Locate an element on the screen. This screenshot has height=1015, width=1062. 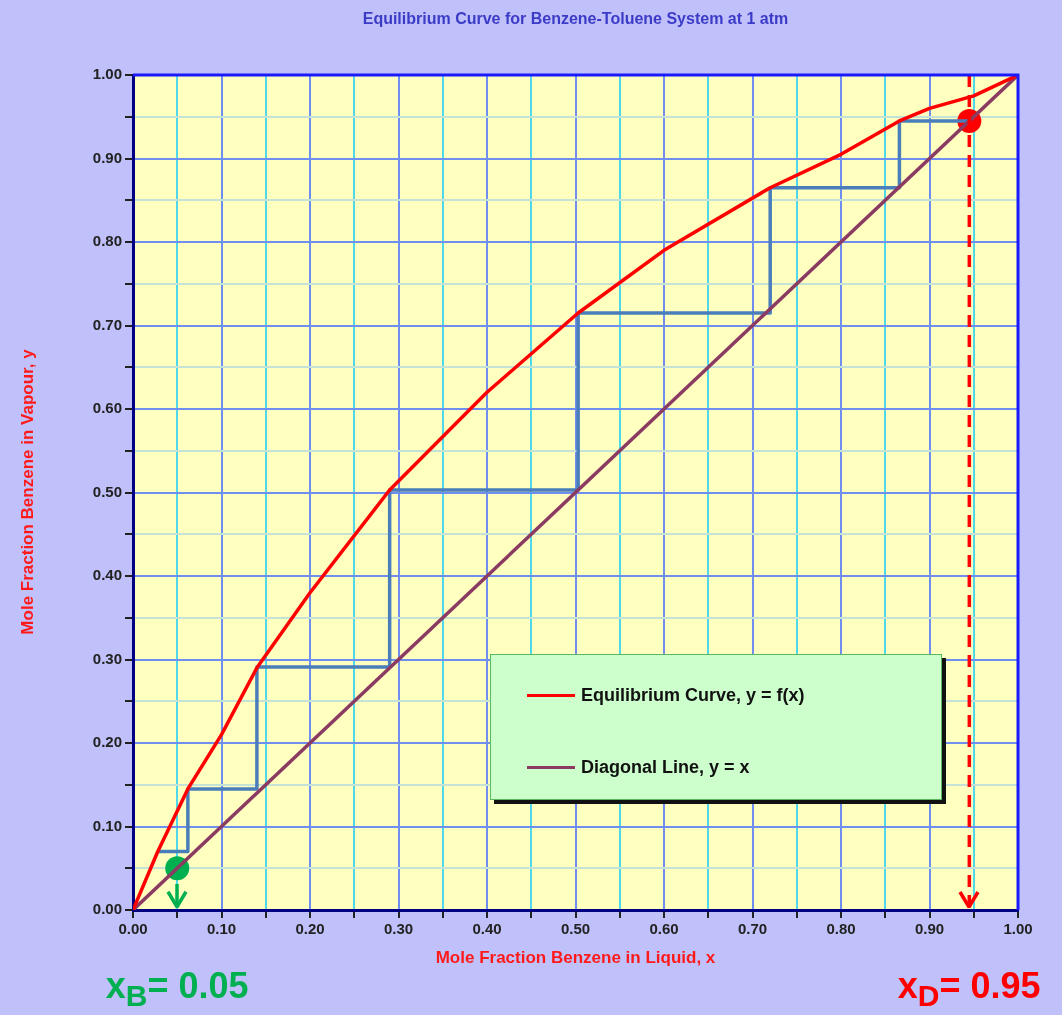
text: x$_{B}$= 0.05 is located at coordinates (177, 989).